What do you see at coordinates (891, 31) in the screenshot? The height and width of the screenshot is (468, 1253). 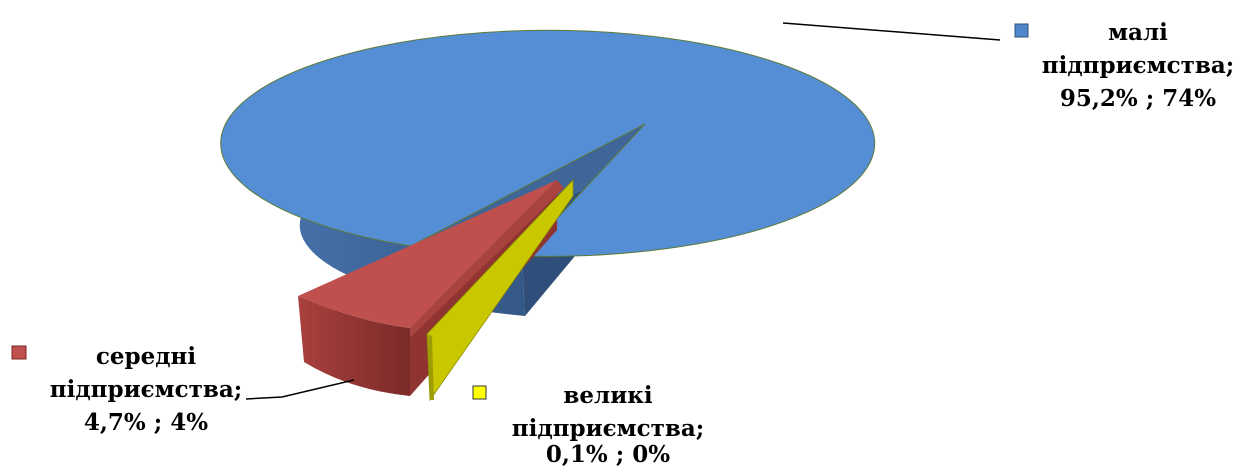 I see `leader-line-mali` at bounding box center [891, 31].